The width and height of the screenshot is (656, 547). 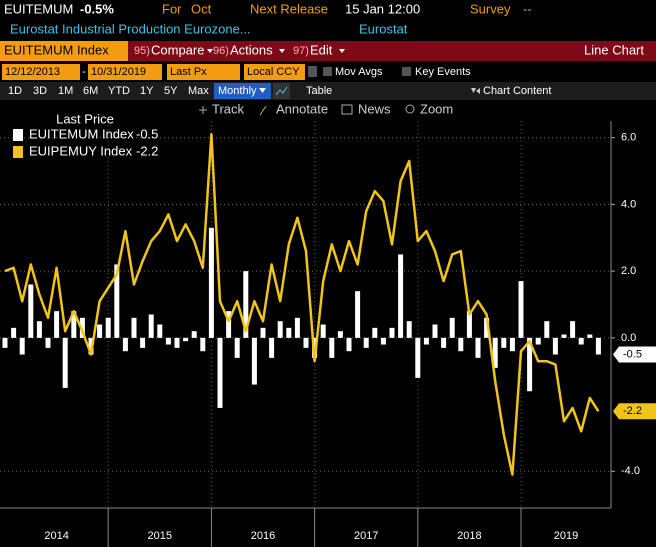 I want to click on x-tick-label: 2014, so click(x=56, y=536).